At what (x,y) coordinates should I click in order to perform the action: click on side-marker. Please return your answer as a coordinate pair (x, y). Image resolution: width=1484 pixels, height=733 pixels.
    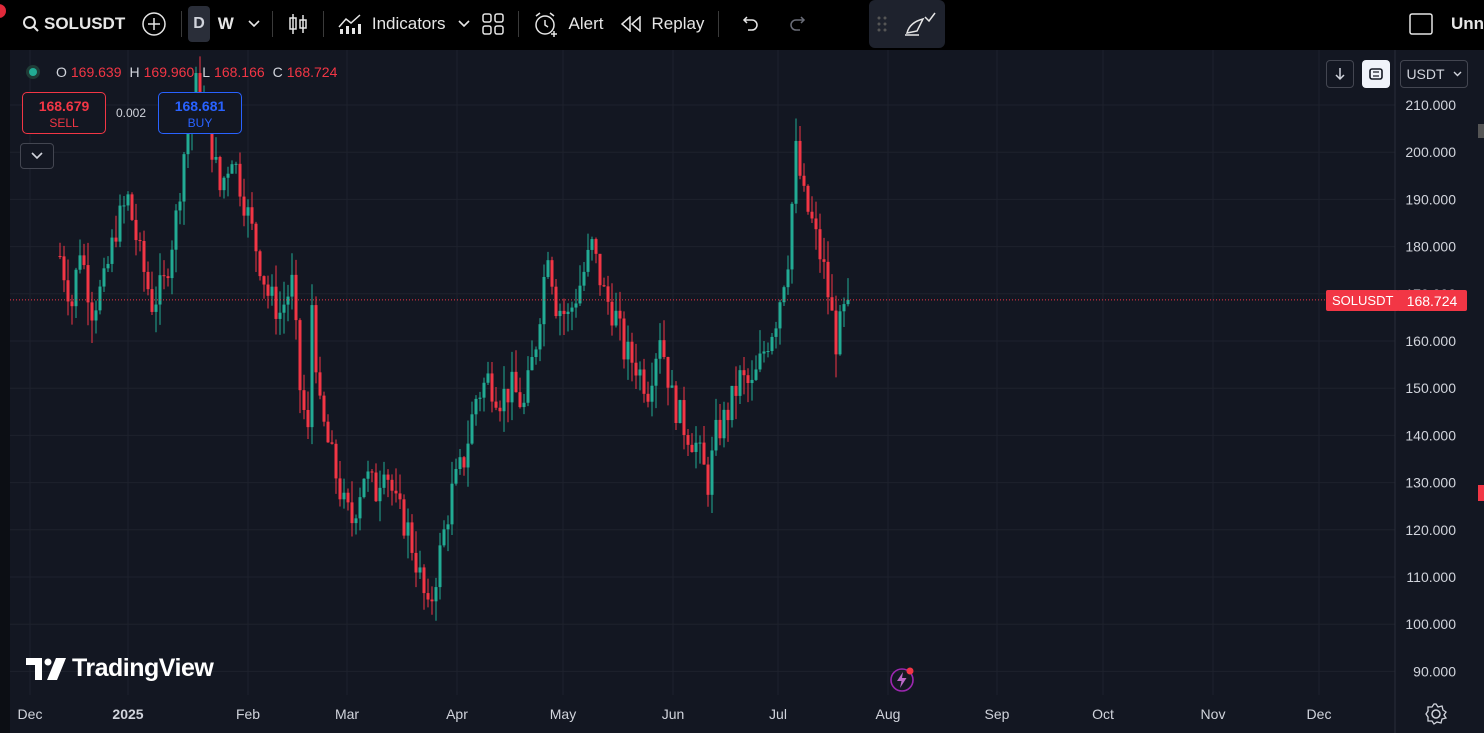
    Looking at the image, I should click on (1481, 131).